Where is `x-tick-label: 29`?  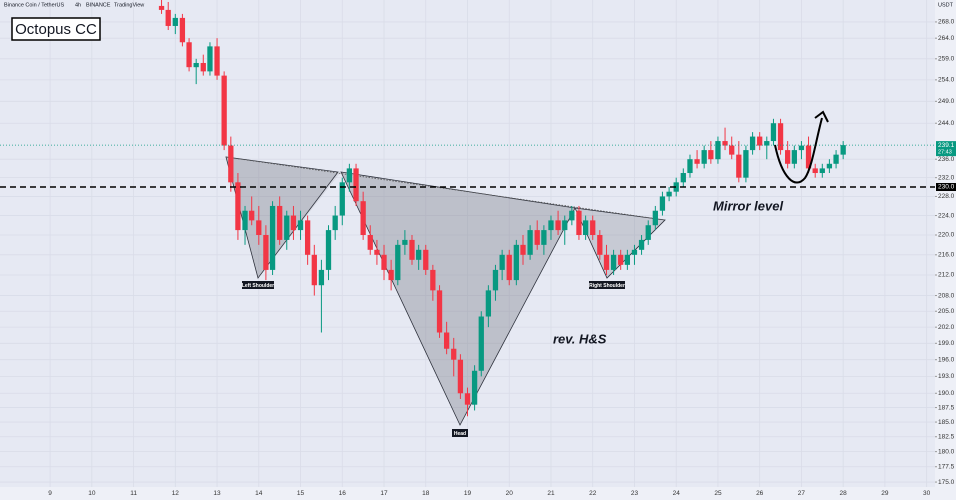 x-tick-label: 29 is located at coordinates (885, 493).